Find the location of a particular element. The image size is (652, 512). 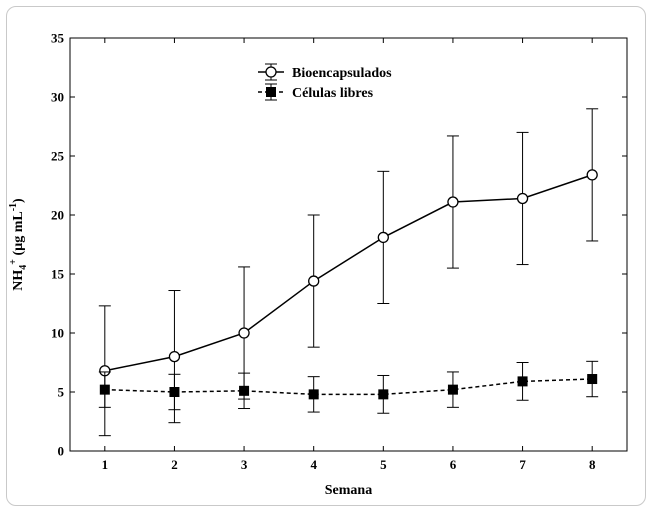

y-tick-label: 20 is located at coordinates (57, 215).